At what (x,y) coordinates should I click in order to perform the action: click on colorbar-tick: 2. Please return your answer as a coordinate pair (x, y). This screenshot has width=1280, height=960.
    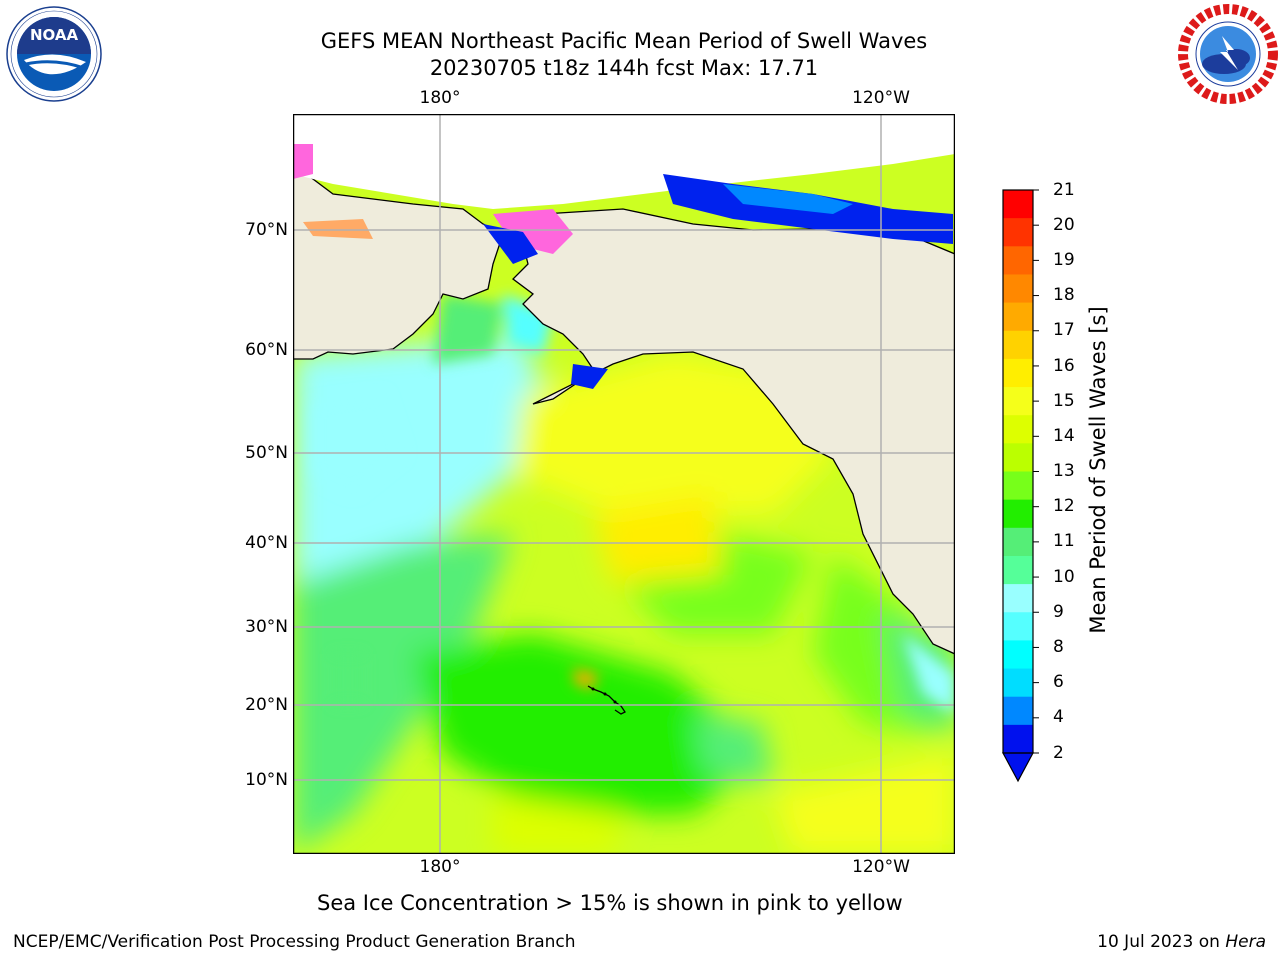
    Looking at the image, I should click on (1058, 753).